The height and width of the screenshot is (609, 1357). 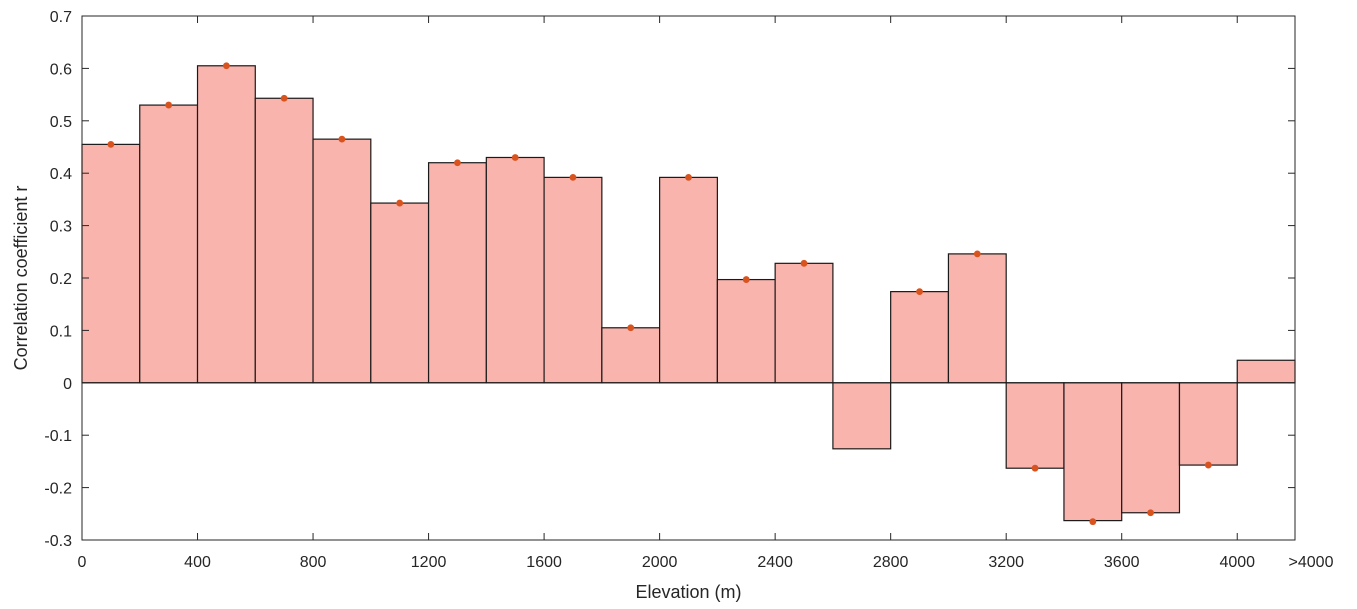 I want to click on x-tick-label: 400, so click(x=197, y=562).